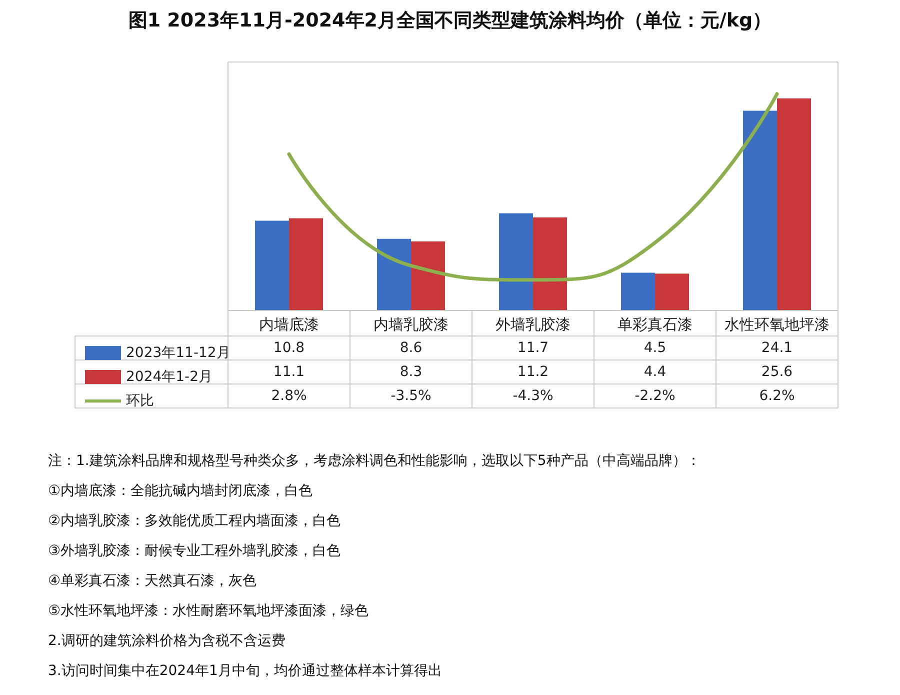  What do you see at coordinates (374, 461) in the screenshot?
I see `text: 注：1.建筑涂料品牌和规格型号种类众多，考虑涂料调色和性能影响，选取以下5种产品（中高端品牌）：` at bounding box center [374, 461].